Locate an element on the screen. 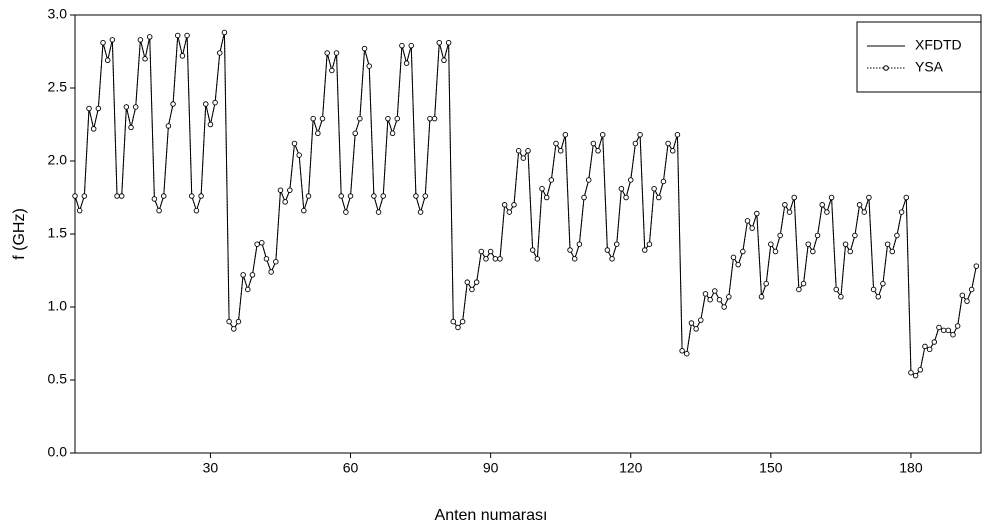 Image resolution: width=982 pixels, height=529 pixels. x-axis-label: Anten numarası is located at coordinates (491, 515).